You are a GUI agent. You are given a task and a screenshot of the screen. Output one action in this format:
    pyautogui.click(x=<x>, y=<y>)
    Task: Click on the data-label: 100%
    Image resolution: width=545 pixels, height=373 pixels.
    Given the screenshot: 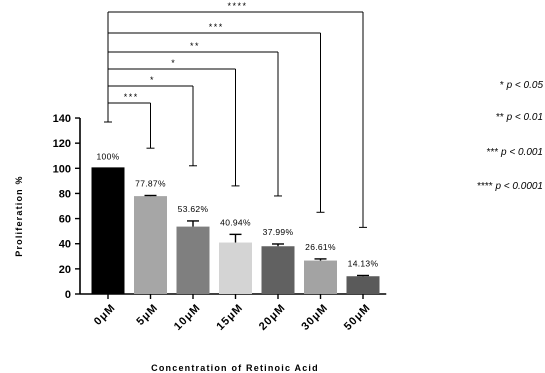 What is the action you would take?
    pyautogui.click(x=108, y=156)
    